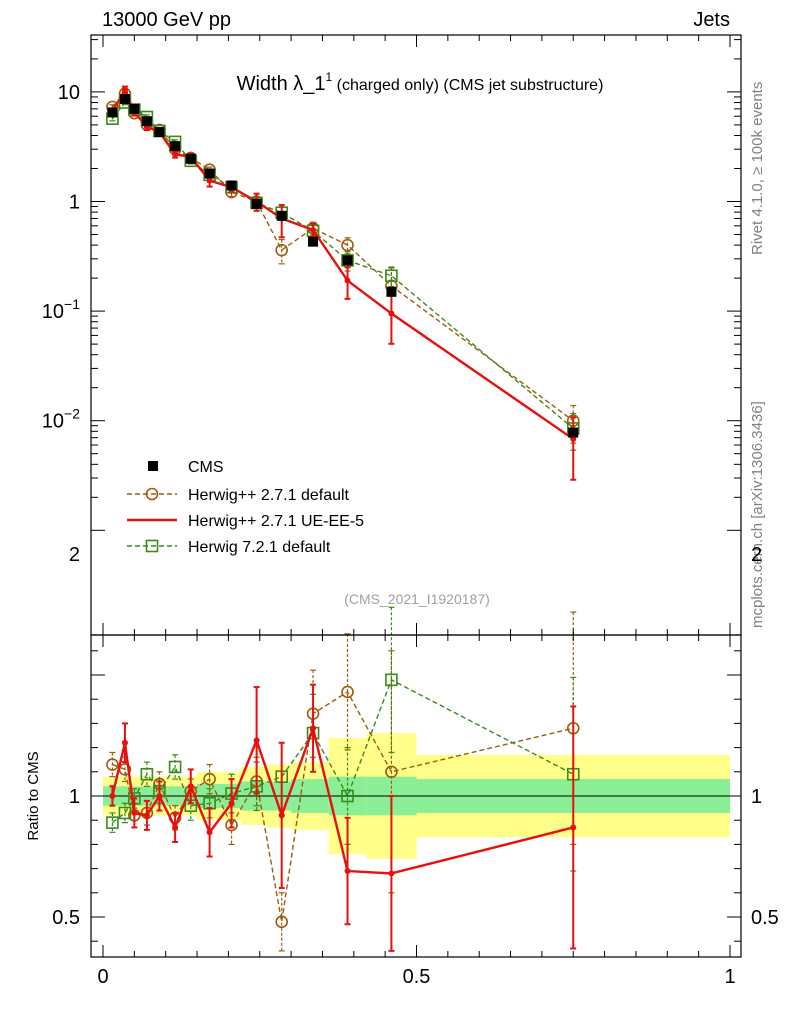  I want to click on legend-marker-cms, so click(153, 466).